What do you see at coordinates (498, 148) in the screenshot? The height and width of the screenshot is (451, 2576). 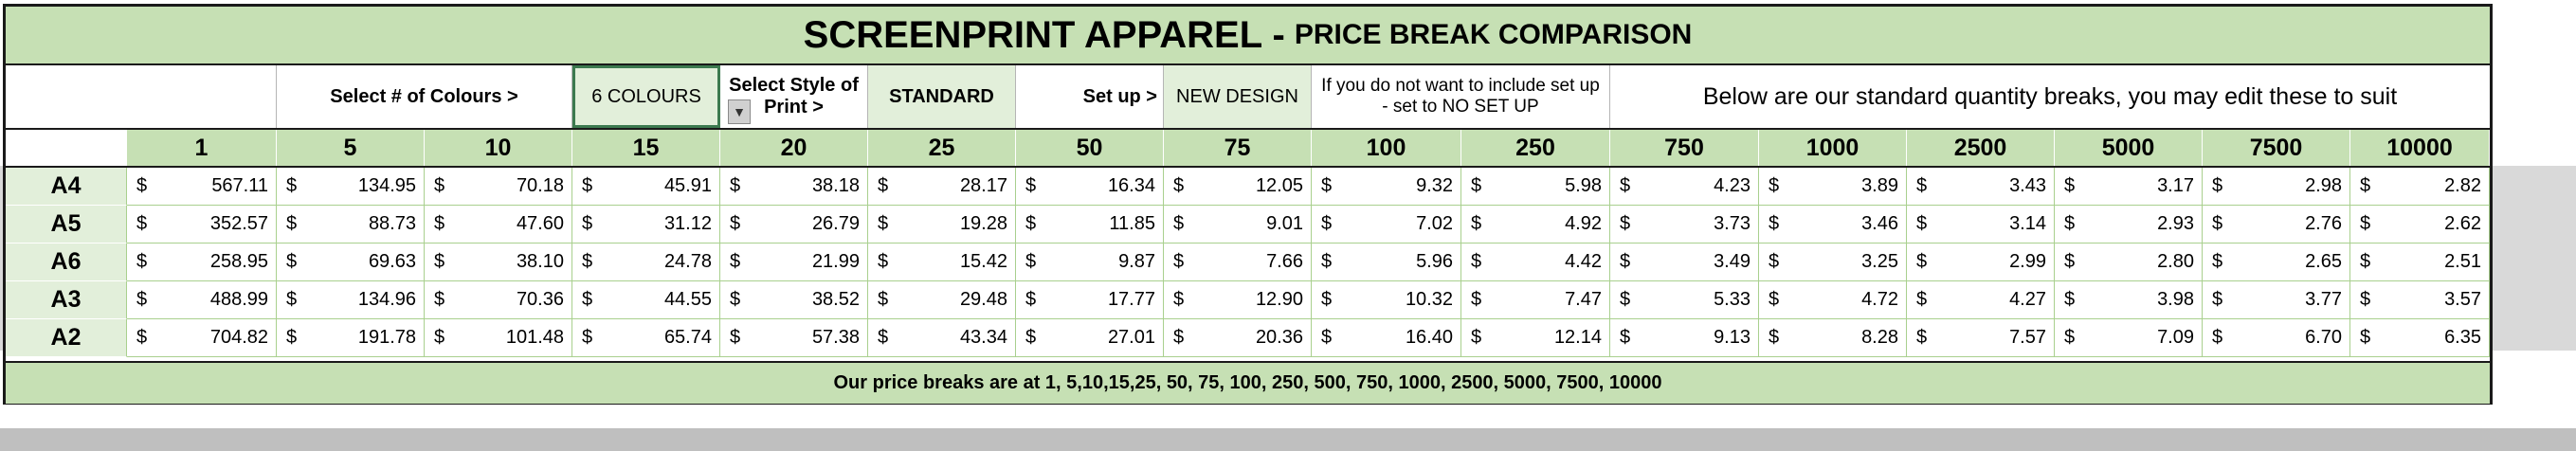 I see `quantity-header: 10` at bounding box center [498, 148].